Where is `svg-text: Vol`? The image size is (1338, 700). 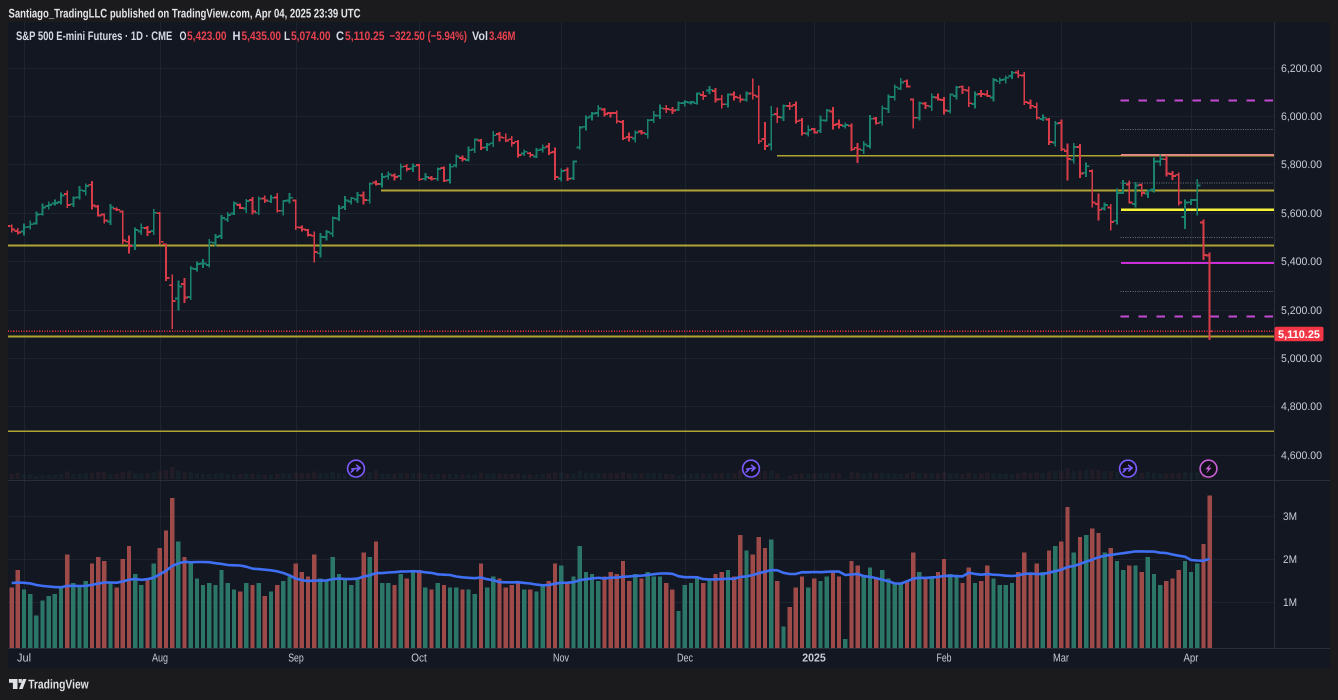
svg-text: Vol is located at coordinates (480, 36).